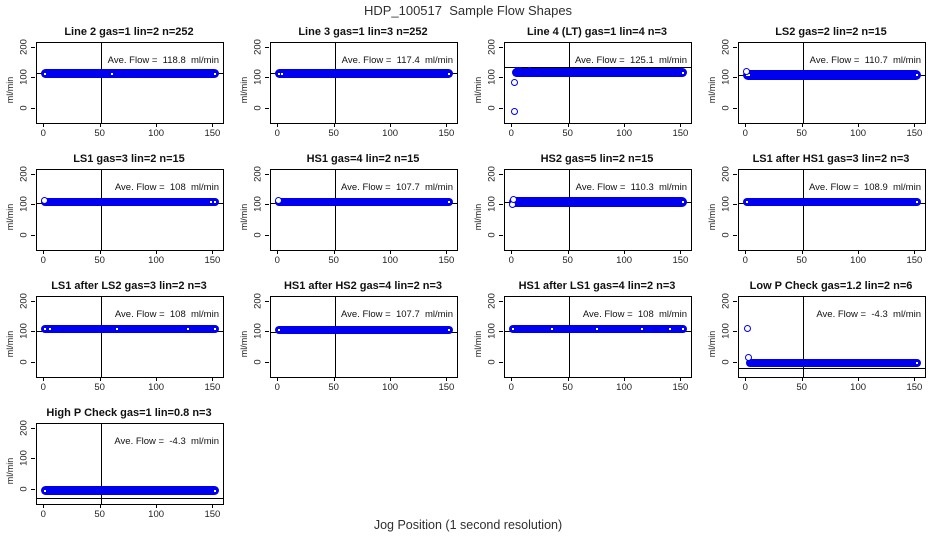 This screenshot has width=936, height=540. I want to click on page-title: HDP_100517 Sample Flow Shapes, so click(468, 10).